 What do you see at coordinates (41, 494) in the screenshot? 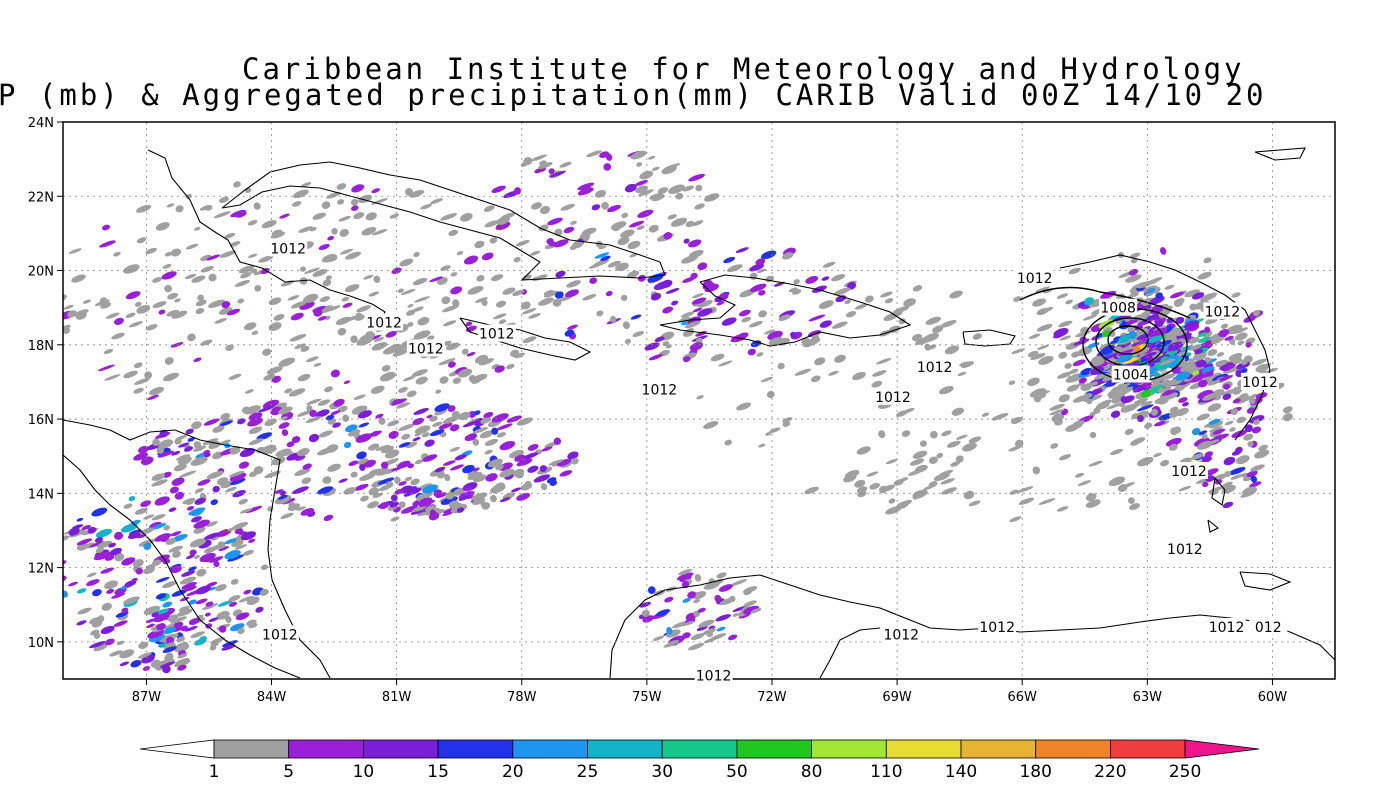
I see `lat-tick-label: 14N` at bounding box center [41, 494].